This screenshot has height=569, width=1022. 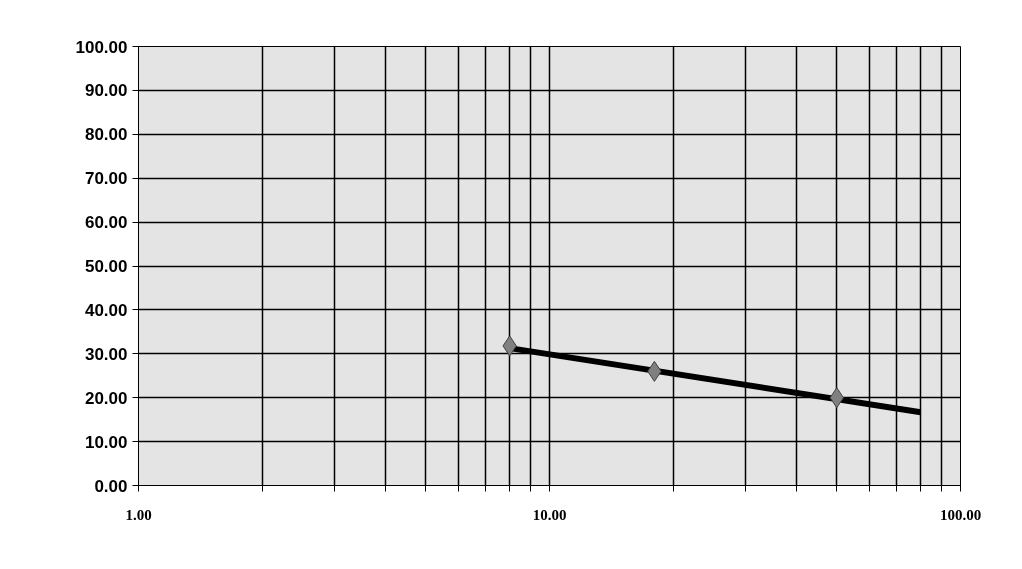 I want to click on y-tick-label: 30.00, so click(x=106, y=354).